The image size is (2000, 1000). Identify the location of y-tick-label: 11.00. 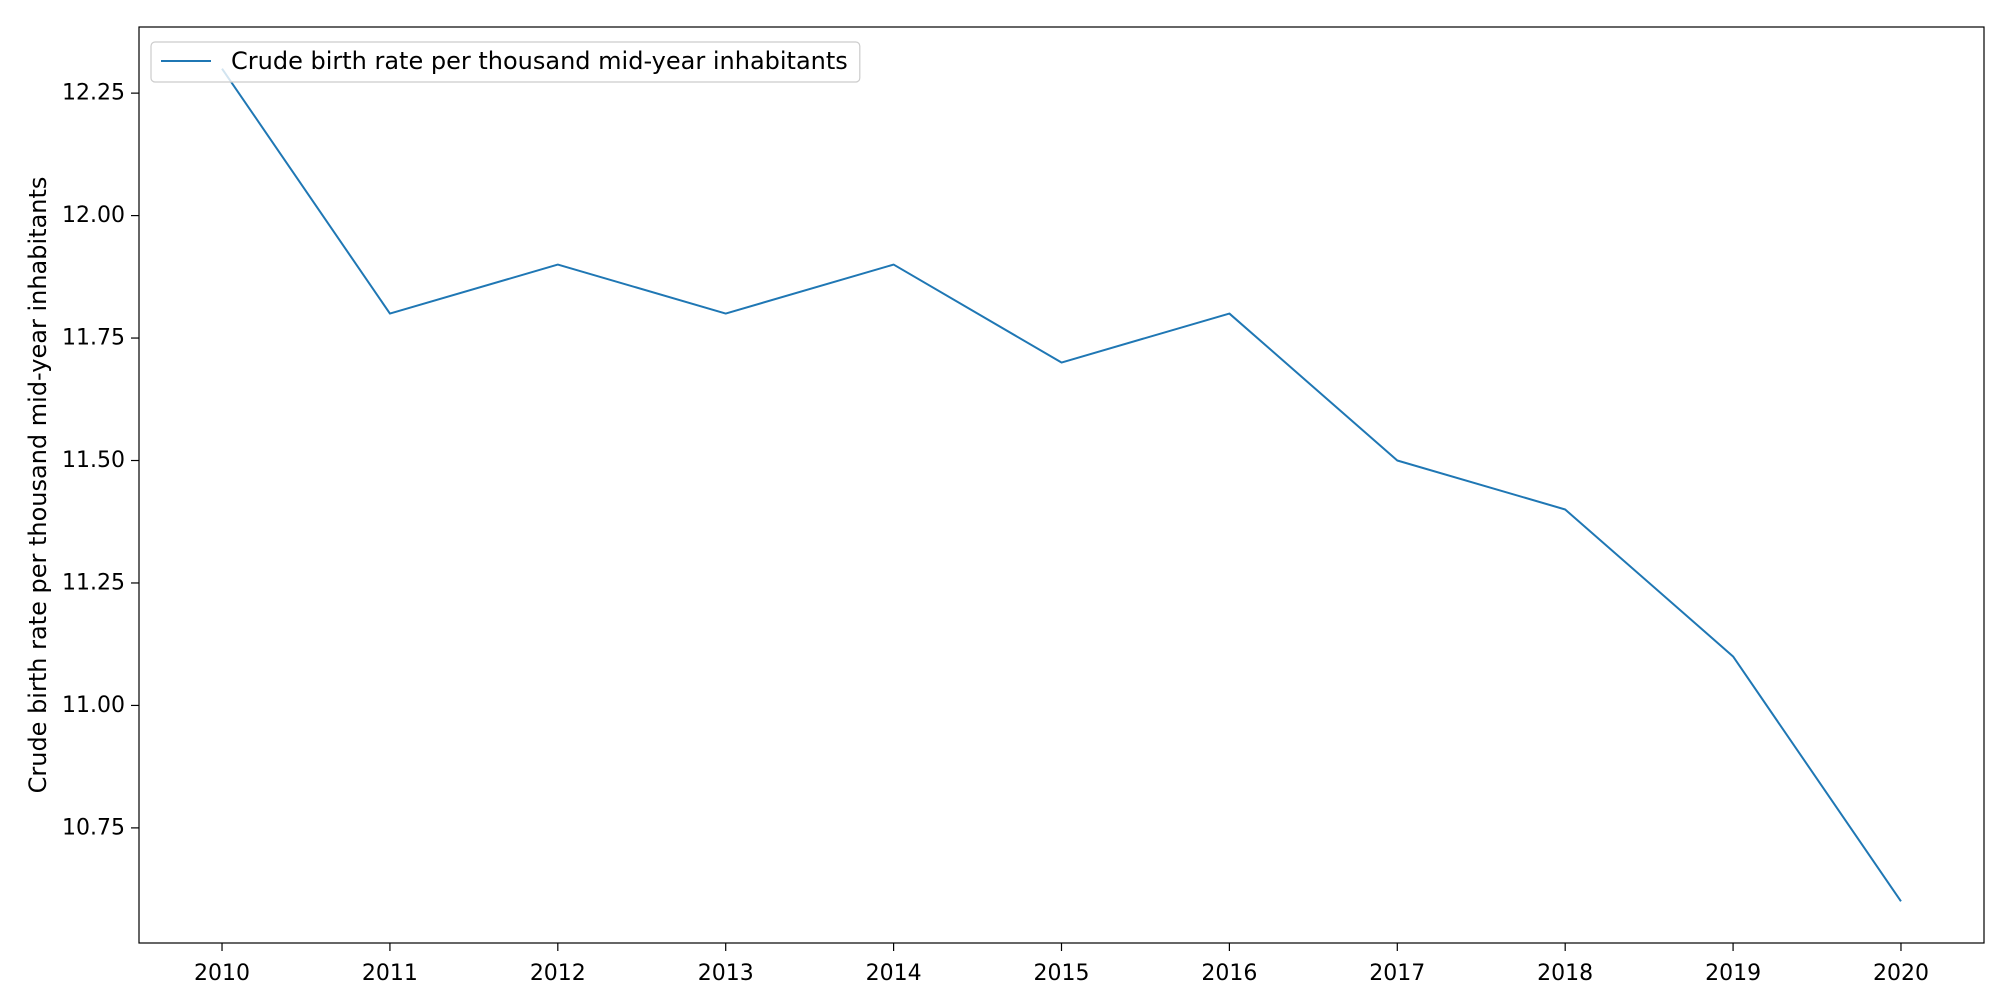
(93, 705).